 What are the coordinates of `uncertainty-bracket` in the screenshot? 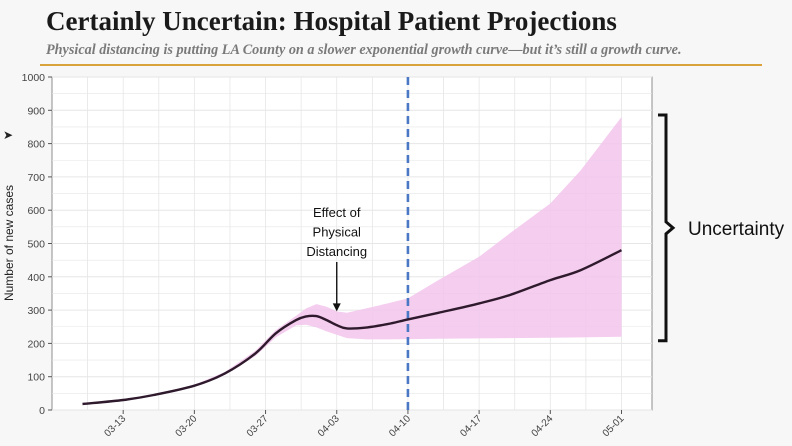 It's located at (667, 228).